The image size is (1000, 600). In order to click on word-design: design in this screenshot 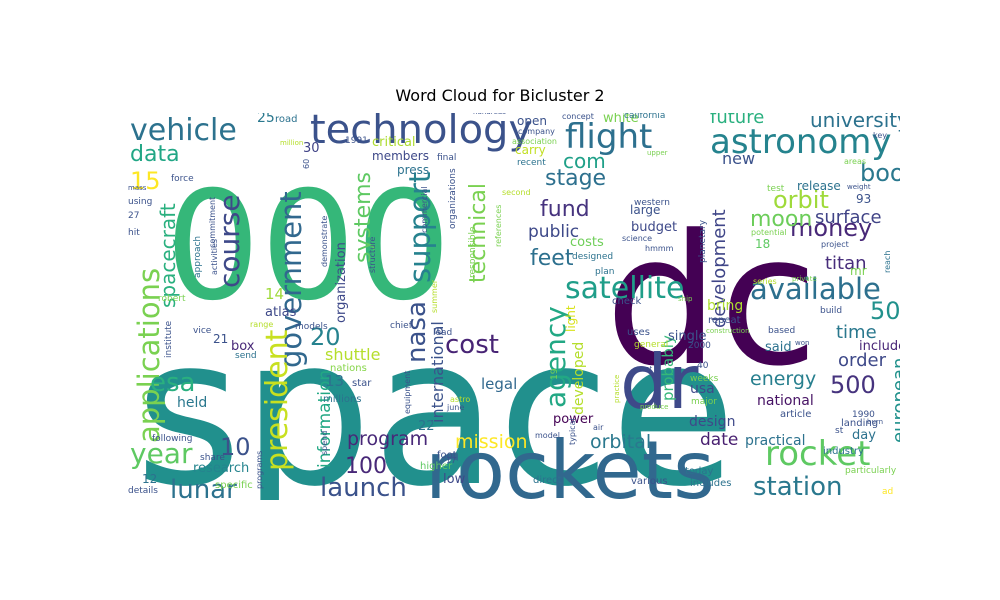, I will do `click(712, 422)`.